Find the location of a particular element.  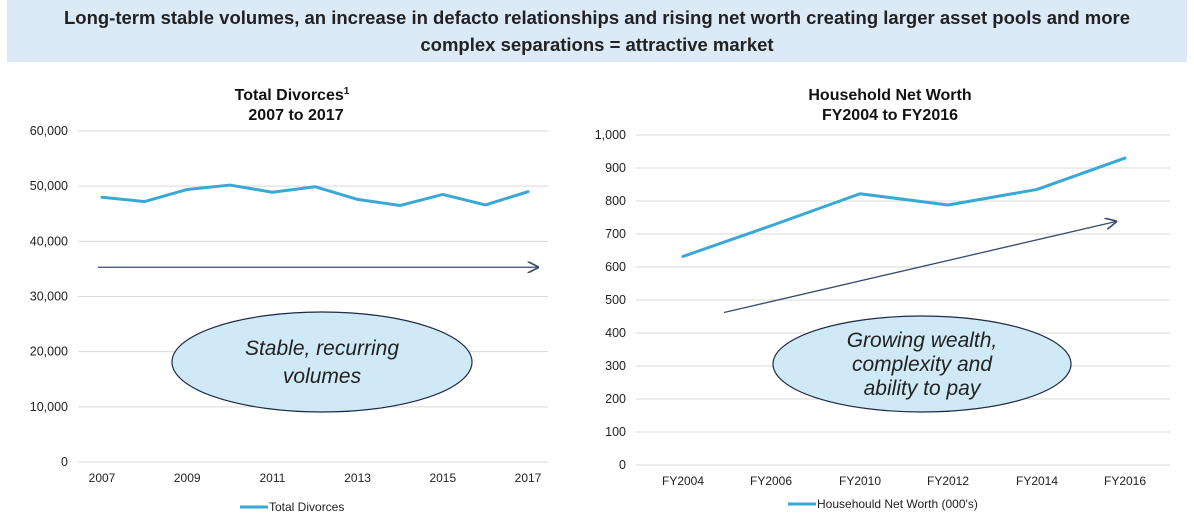

net-worth-chart-subtitle: FY2004 to FY2016 is located at coordinates (890, 115).